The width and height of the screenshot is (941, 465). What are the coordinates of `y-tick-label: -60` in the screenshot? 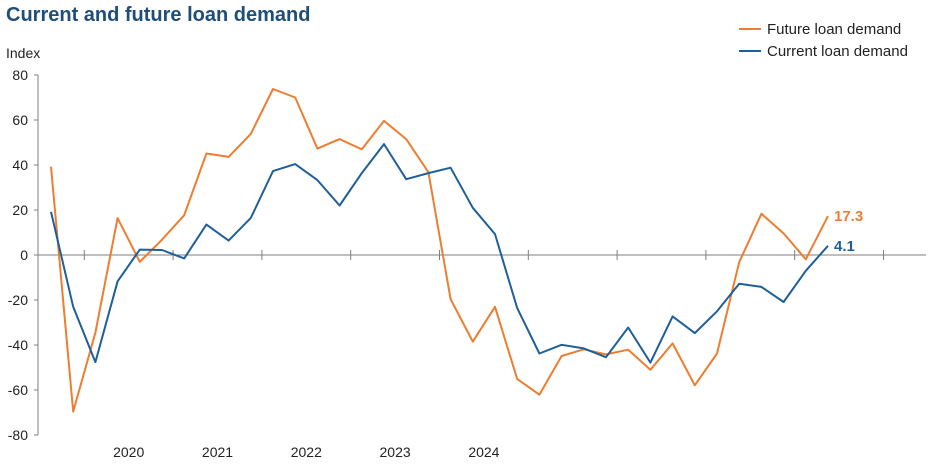 It's located at (18, 390).